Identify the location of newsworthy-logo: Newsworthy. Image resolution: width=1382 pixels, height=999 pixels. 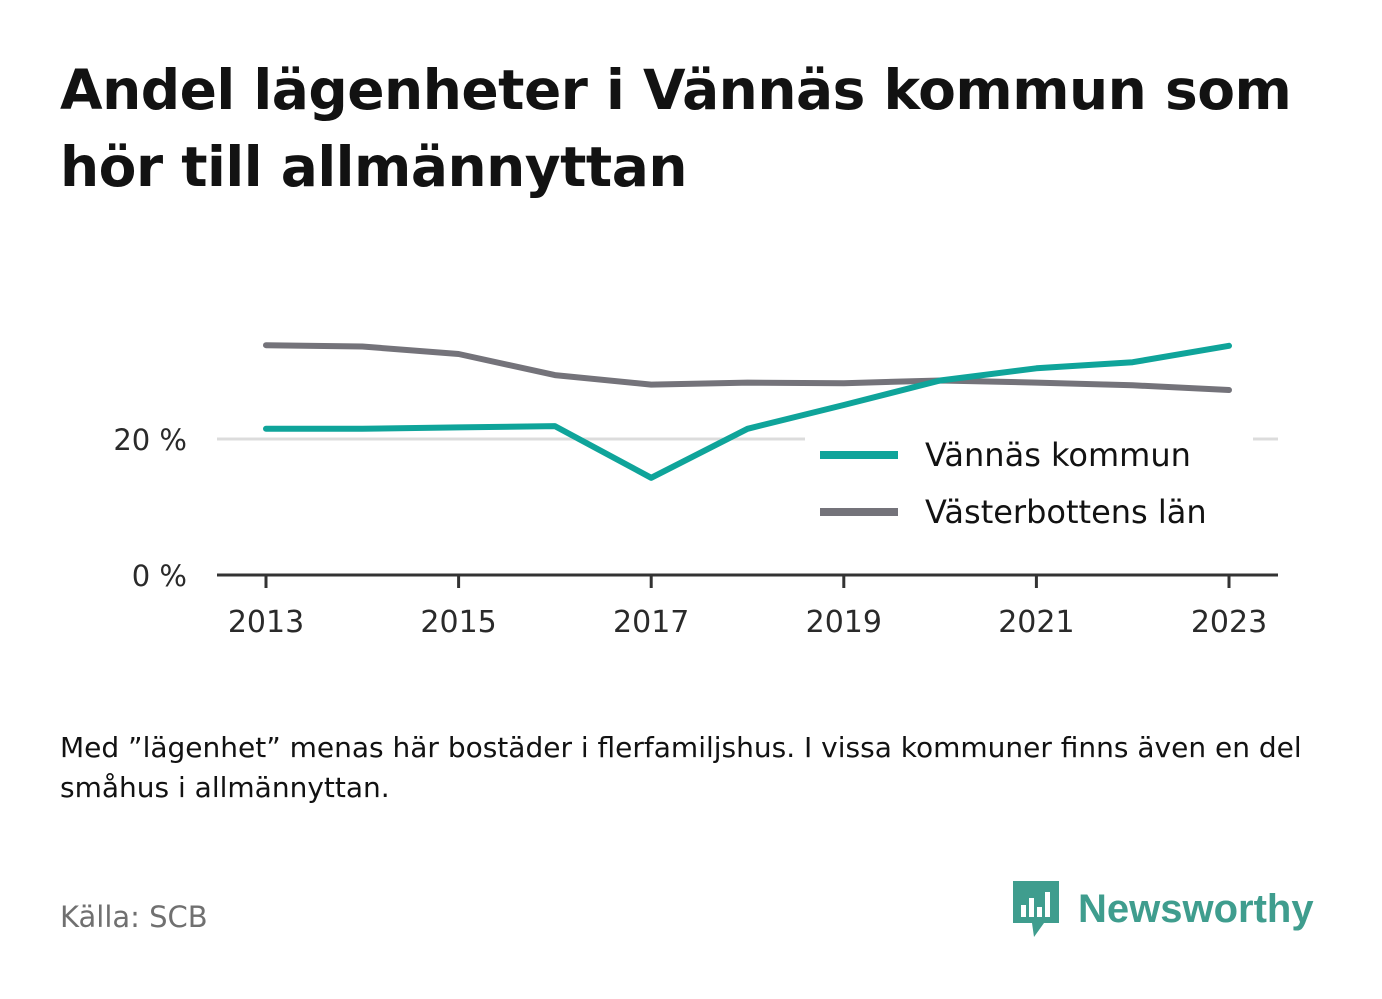
(1162, 909).